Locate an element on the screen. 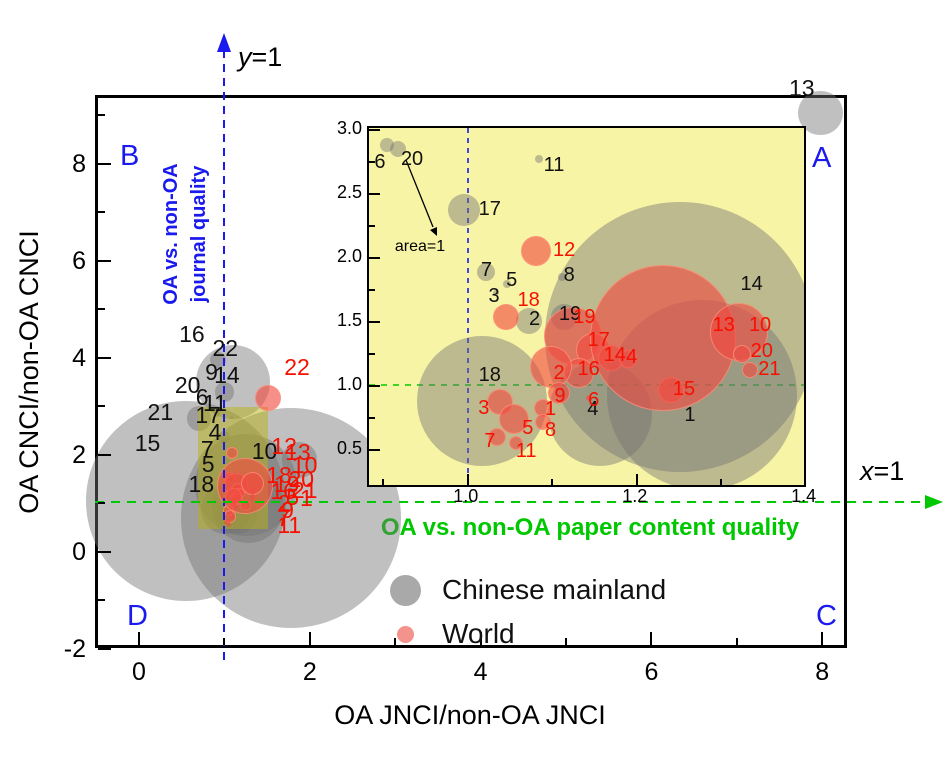 This screenshot has width=946, height=760. point-label-cn-5: 5 is located at coordinates (208, 463).